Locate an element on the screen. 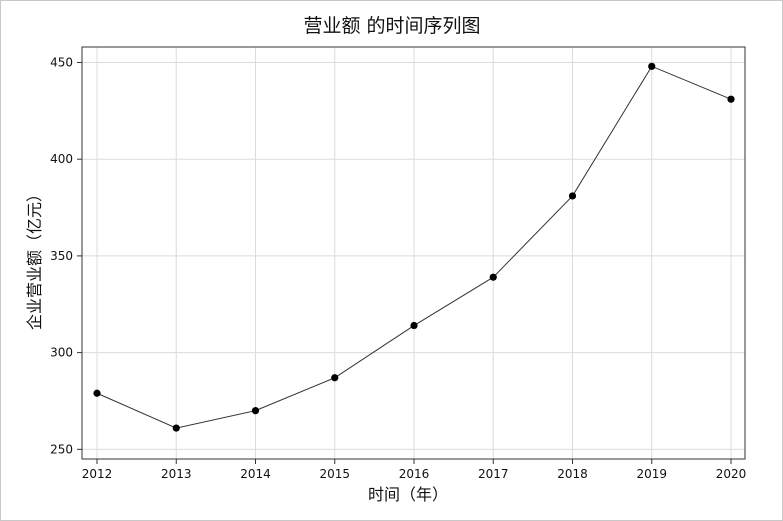 Image resolution: width=783 pixels, height=521 pixels. x-tick-label: 2019 is located at coordinates (651, 474).